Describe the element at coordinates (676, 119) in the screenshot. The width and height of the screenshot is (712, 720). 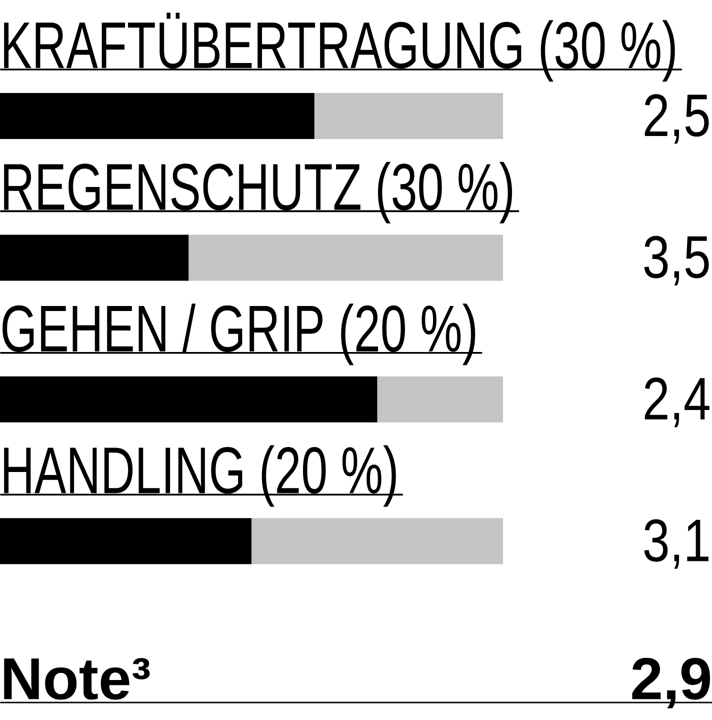
I see `text: 2,5` at that location.